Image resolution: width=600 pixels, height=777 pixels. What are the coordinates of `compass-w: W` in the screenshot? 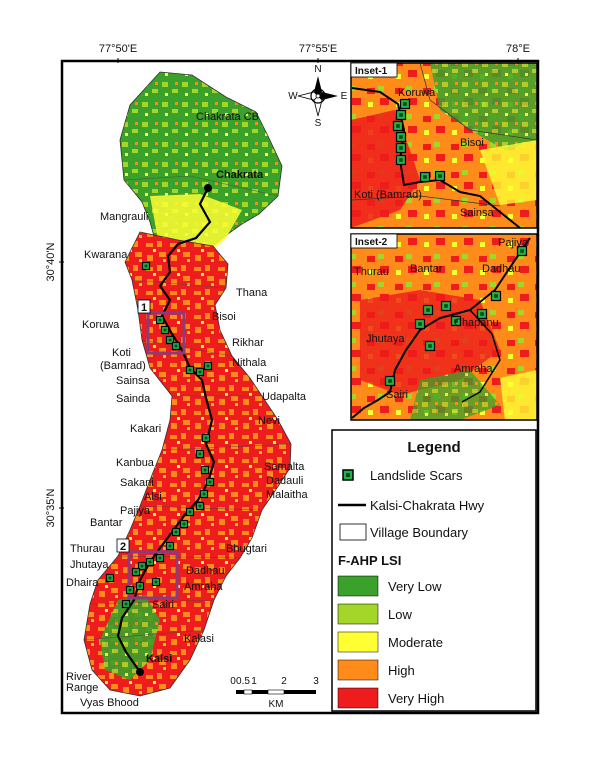 It's located at (293, 96).